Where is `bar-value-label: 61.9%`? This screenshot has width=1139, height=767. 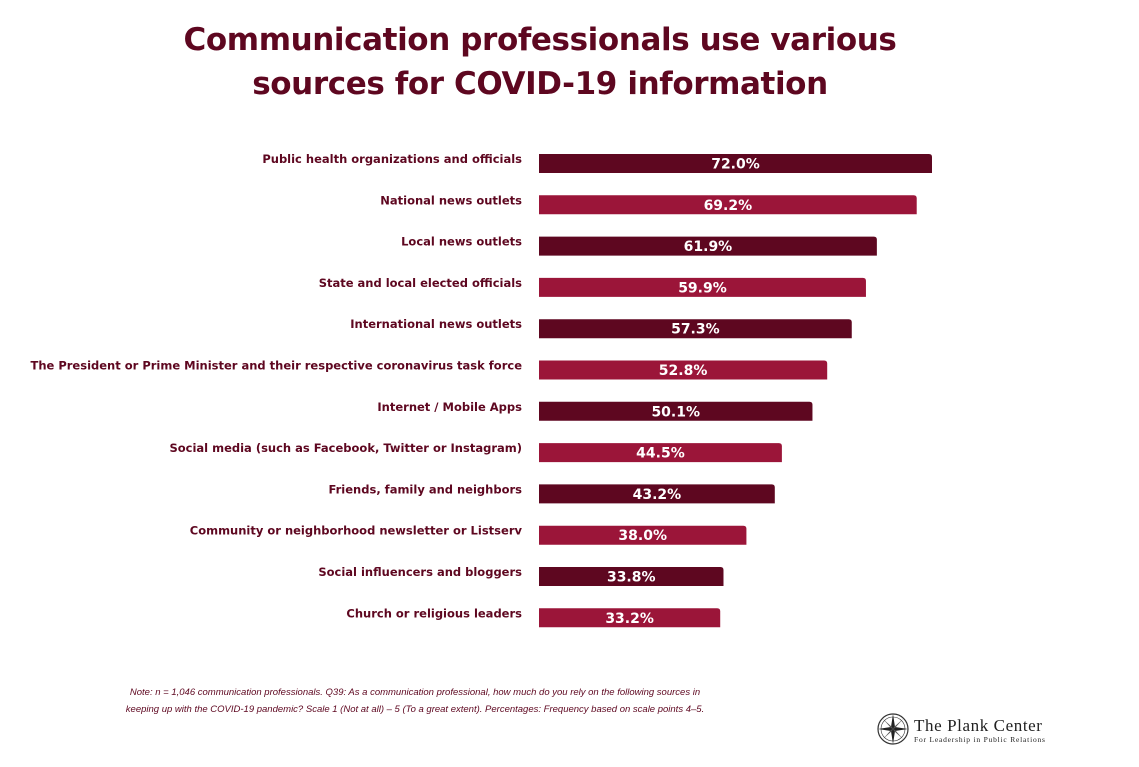
bar-value-label: 61.9% is located at coordinates (708, 247).